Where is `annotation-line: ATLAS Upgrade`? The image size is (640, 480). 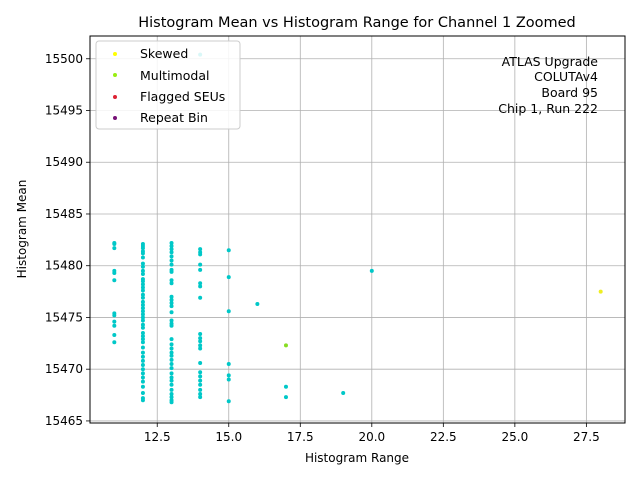 annotation-line: ATLAS Upgrade is located at coordinates (550, 61).